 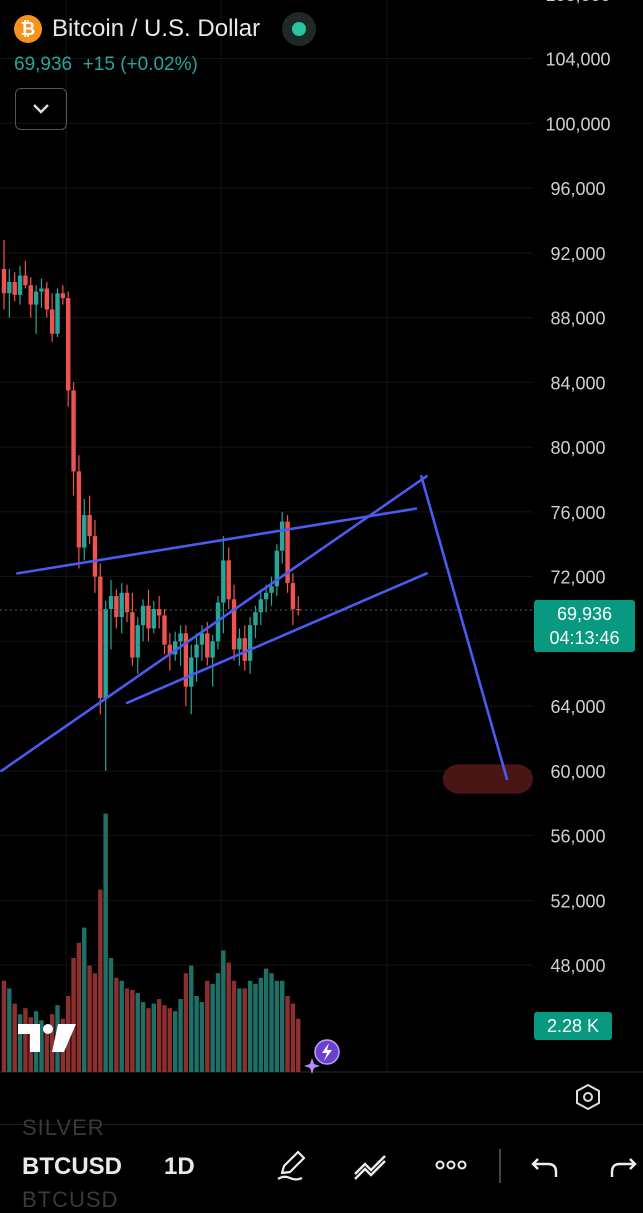 What do you see at coordinates (323, 1055) in the screenshot?
I see `sparkle-bolt-icon` at bounding box center [323, 1055].